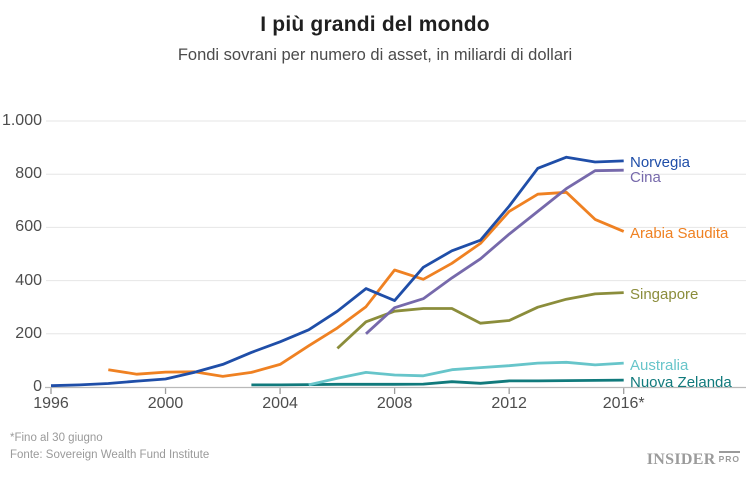 The width and height of the screenshot is (750, 477). Describe the element at coordinates (56, 438) in the screenshot. I see `footnote: *Fino al 30 giugno` at that location.